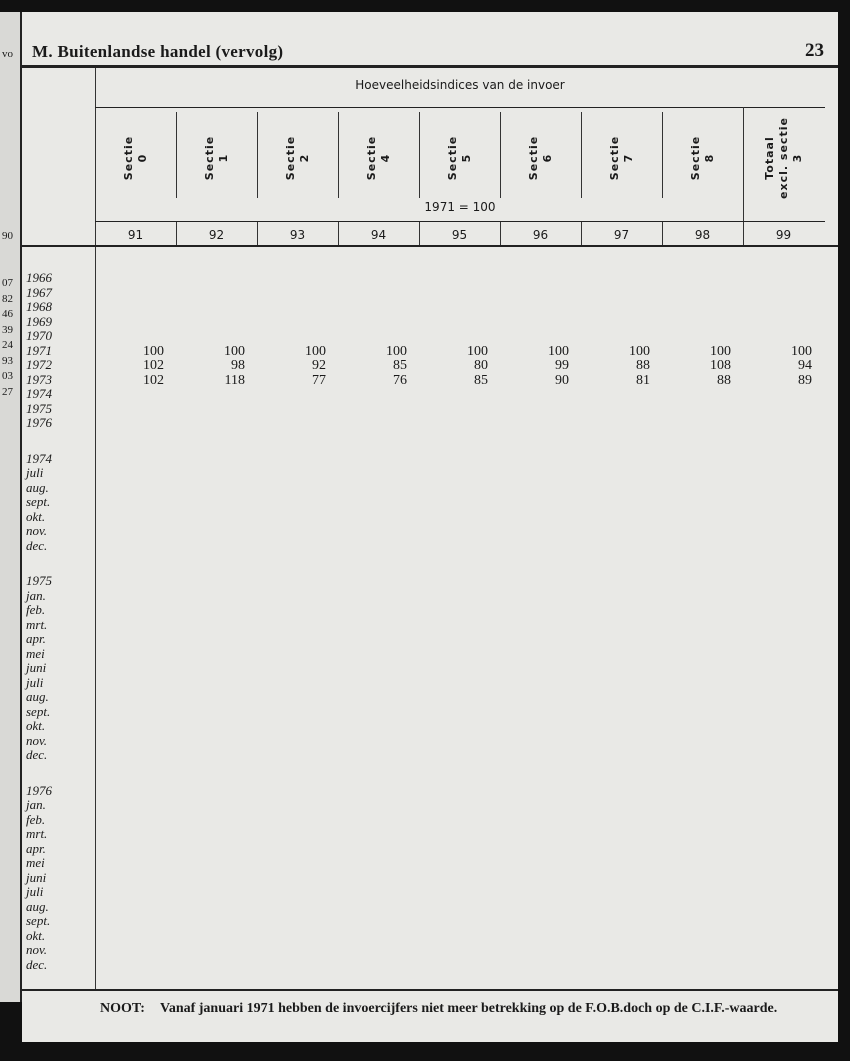 The width and height of the screenshot is (850, 1061). I want to click on row-label: 1966, so click(39, 277).